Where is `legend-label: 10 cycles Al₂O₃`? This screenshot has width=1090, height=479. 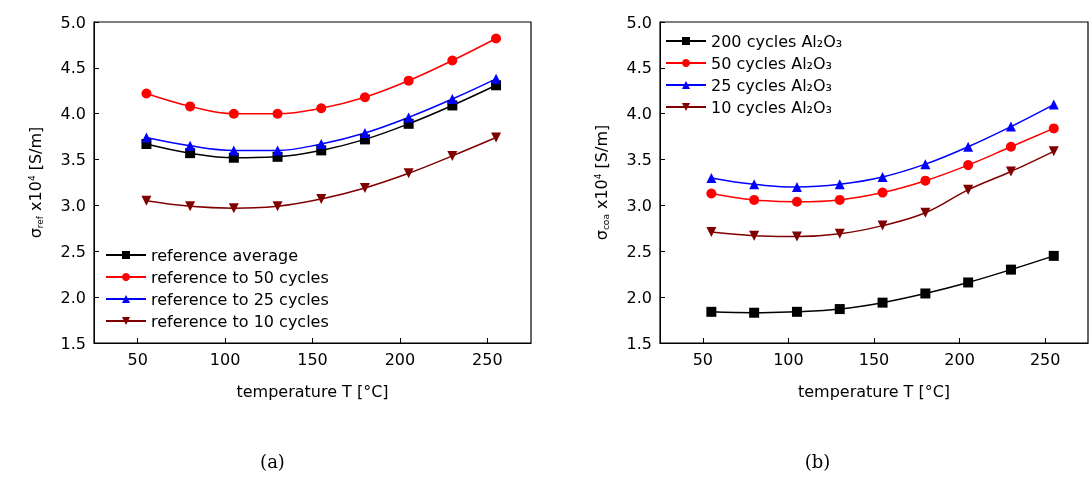
legend-label: 10 cycles Al₂O₃ is located at coordinates (772, 107).